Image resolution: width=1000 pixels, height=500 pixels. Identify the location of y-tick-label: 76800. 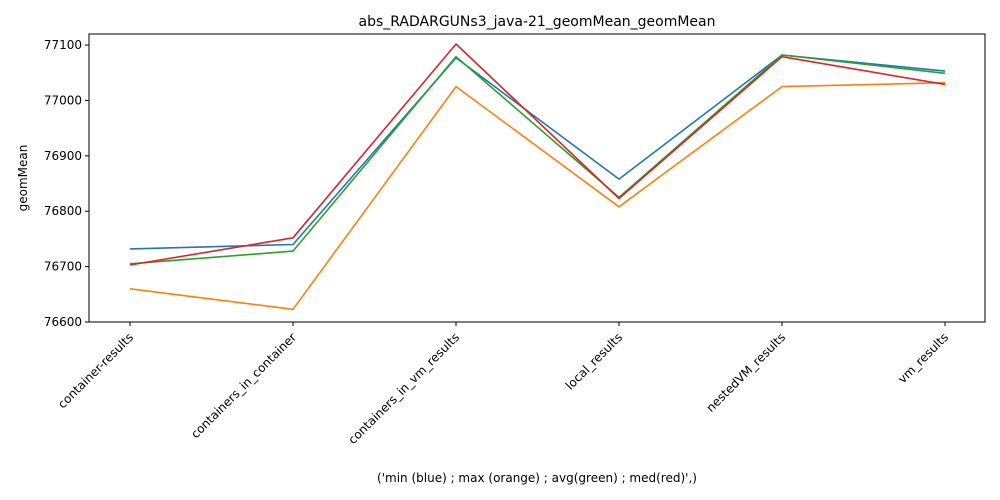
(63, 211).